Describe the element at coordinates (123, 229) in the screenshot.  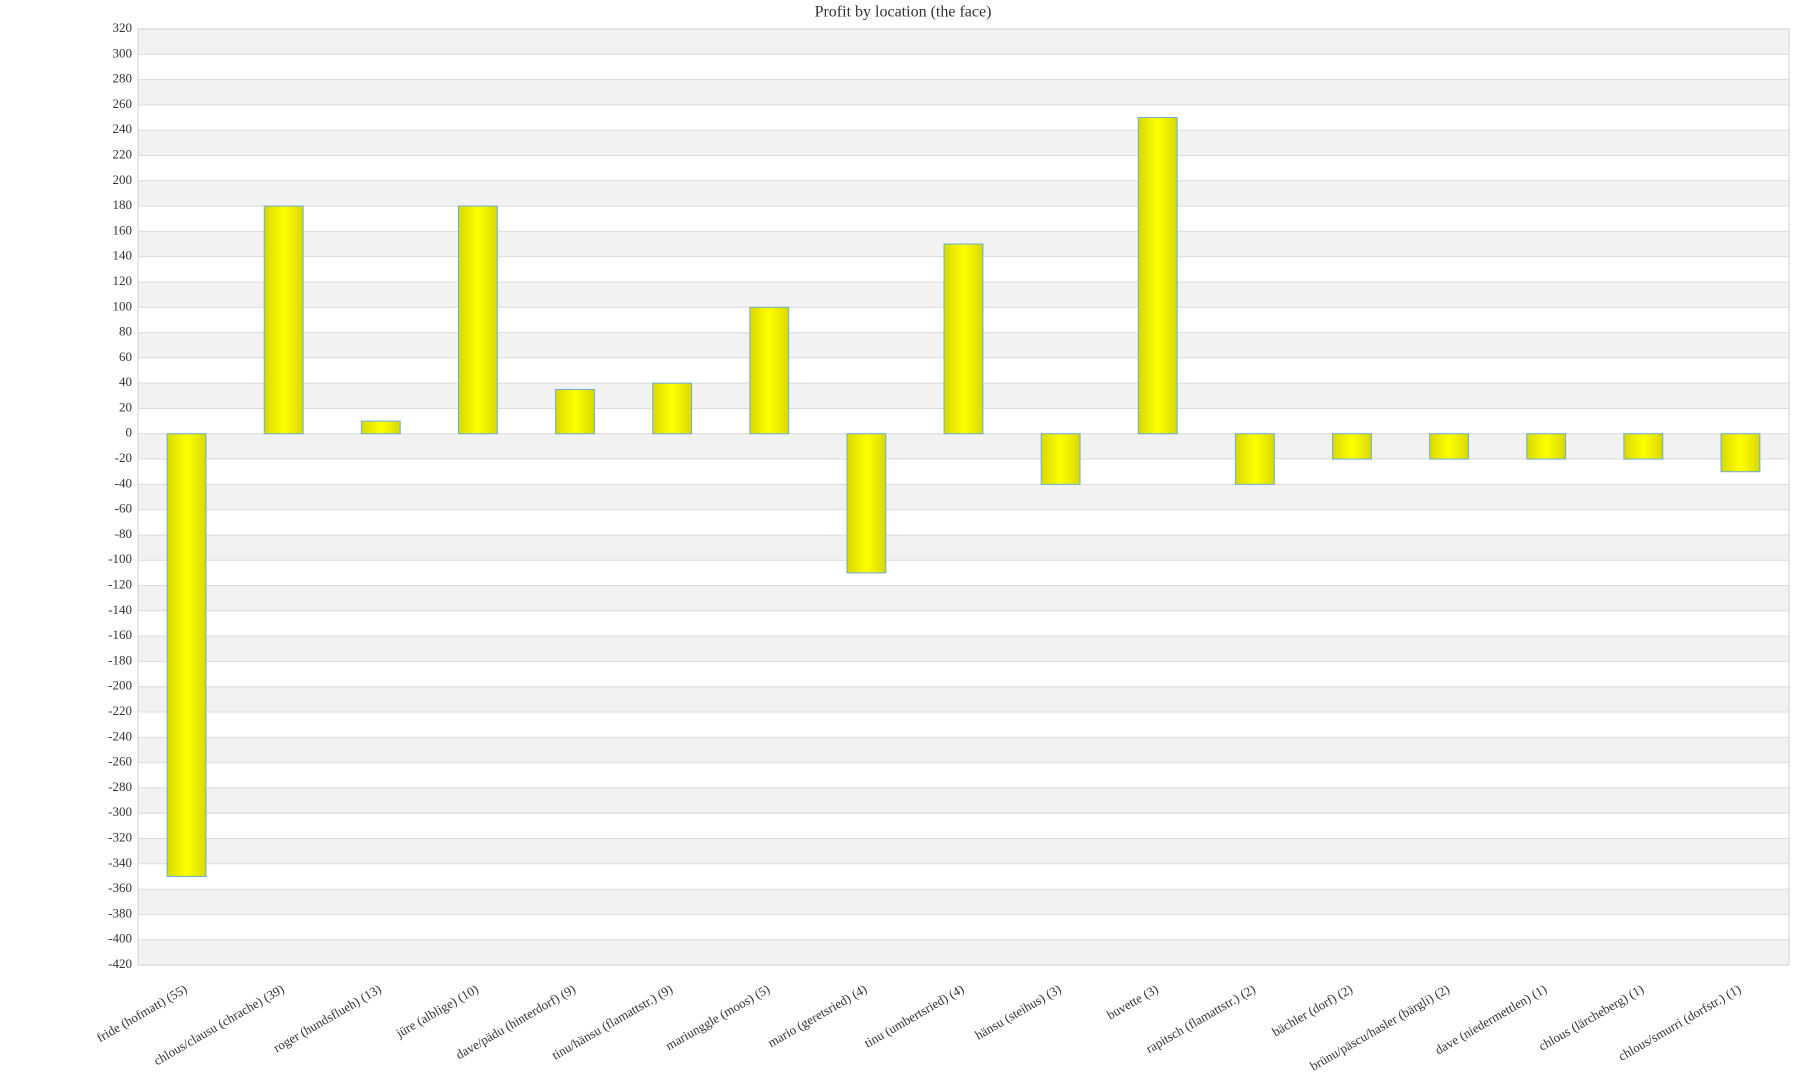
I see `y-tick-label: 160` at that location.